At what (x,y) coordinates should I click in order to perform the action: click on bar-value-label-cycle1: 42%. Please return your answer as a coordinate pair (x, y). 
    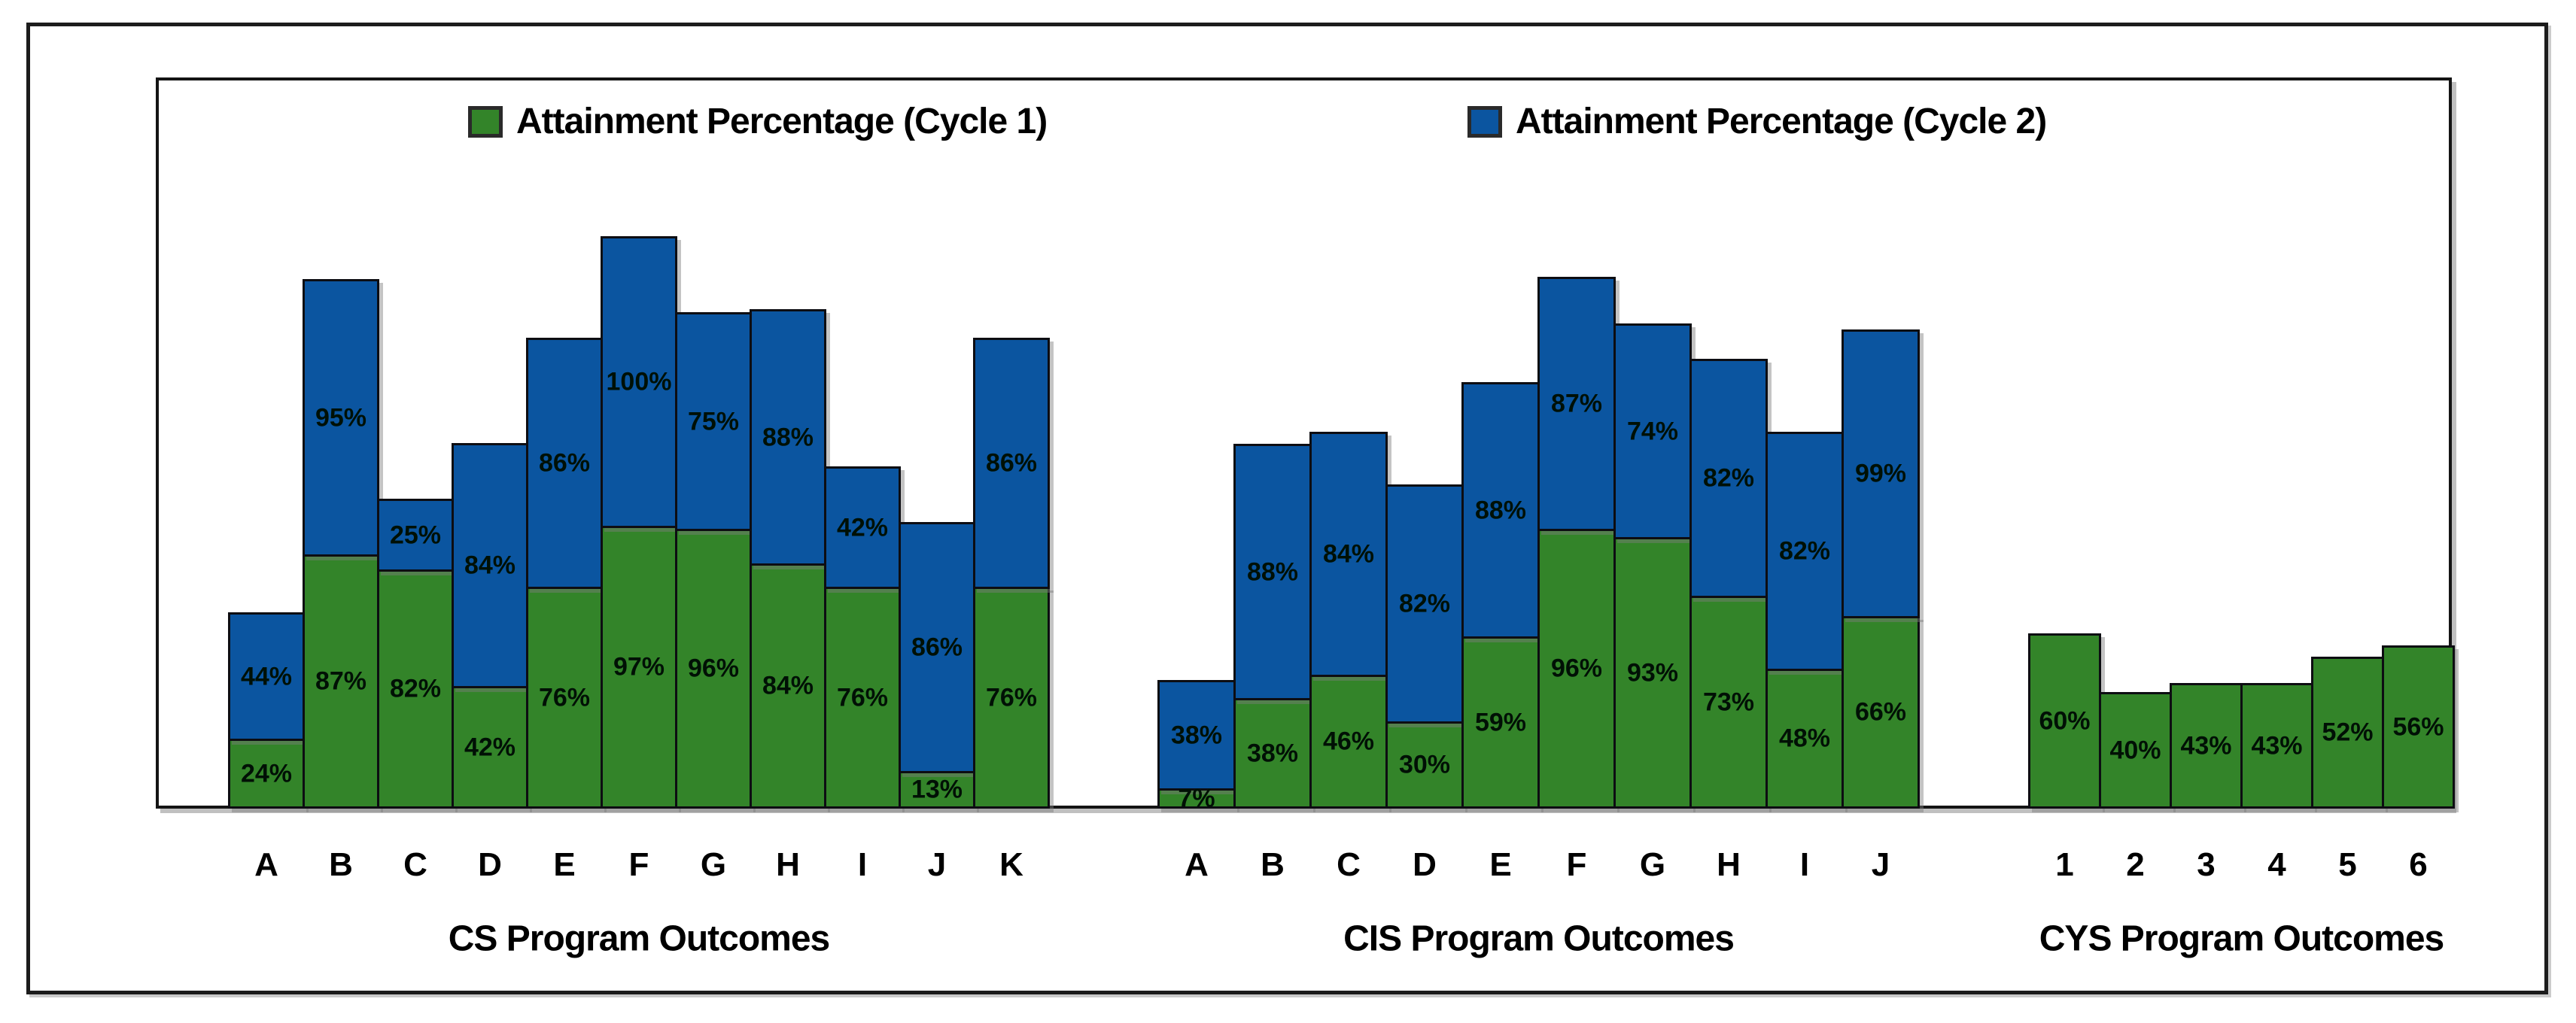
    Looking at the image, I should click on (490, 747).